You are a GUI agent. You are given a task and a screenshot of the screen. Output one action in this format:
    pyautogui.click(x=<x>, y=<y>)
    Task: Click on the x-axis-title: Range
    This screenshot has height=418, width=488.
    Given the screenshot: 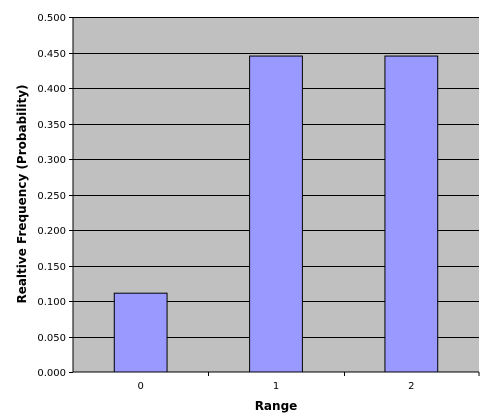 What is the action you would take?
    pyautogui.click(x=276, y=406)
    